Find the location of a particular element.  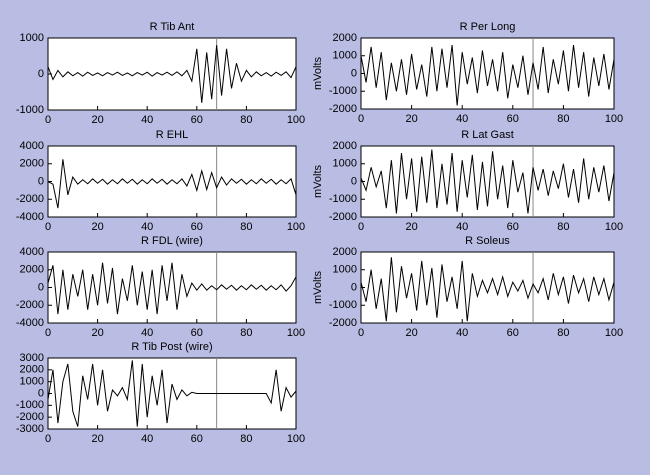

chart-title: R Tib Ant is located at coordinates (172, 27).